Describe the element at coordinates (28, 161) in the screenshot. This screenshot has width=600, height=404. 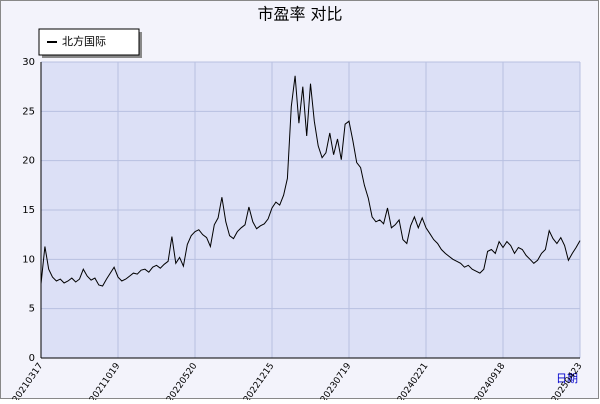
I see `y-tick-label: 20` at that location.